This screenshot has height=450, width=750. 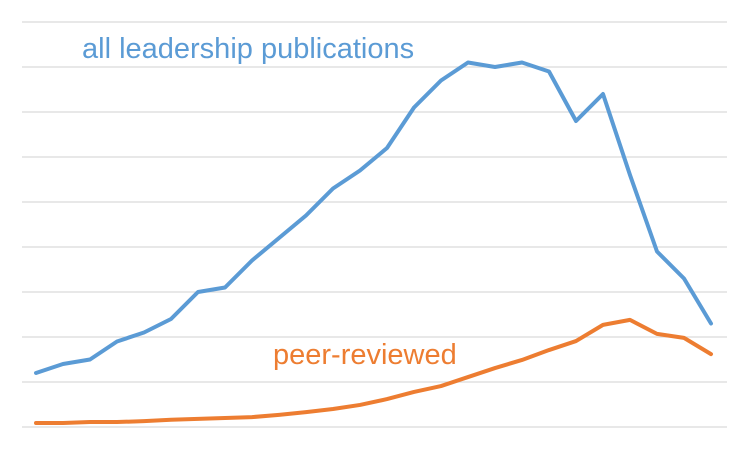 What do you see at coordinates (365, 355) in the screenshot?
I see `series-label: peer-reviewed` at bounding box center [365, 355].